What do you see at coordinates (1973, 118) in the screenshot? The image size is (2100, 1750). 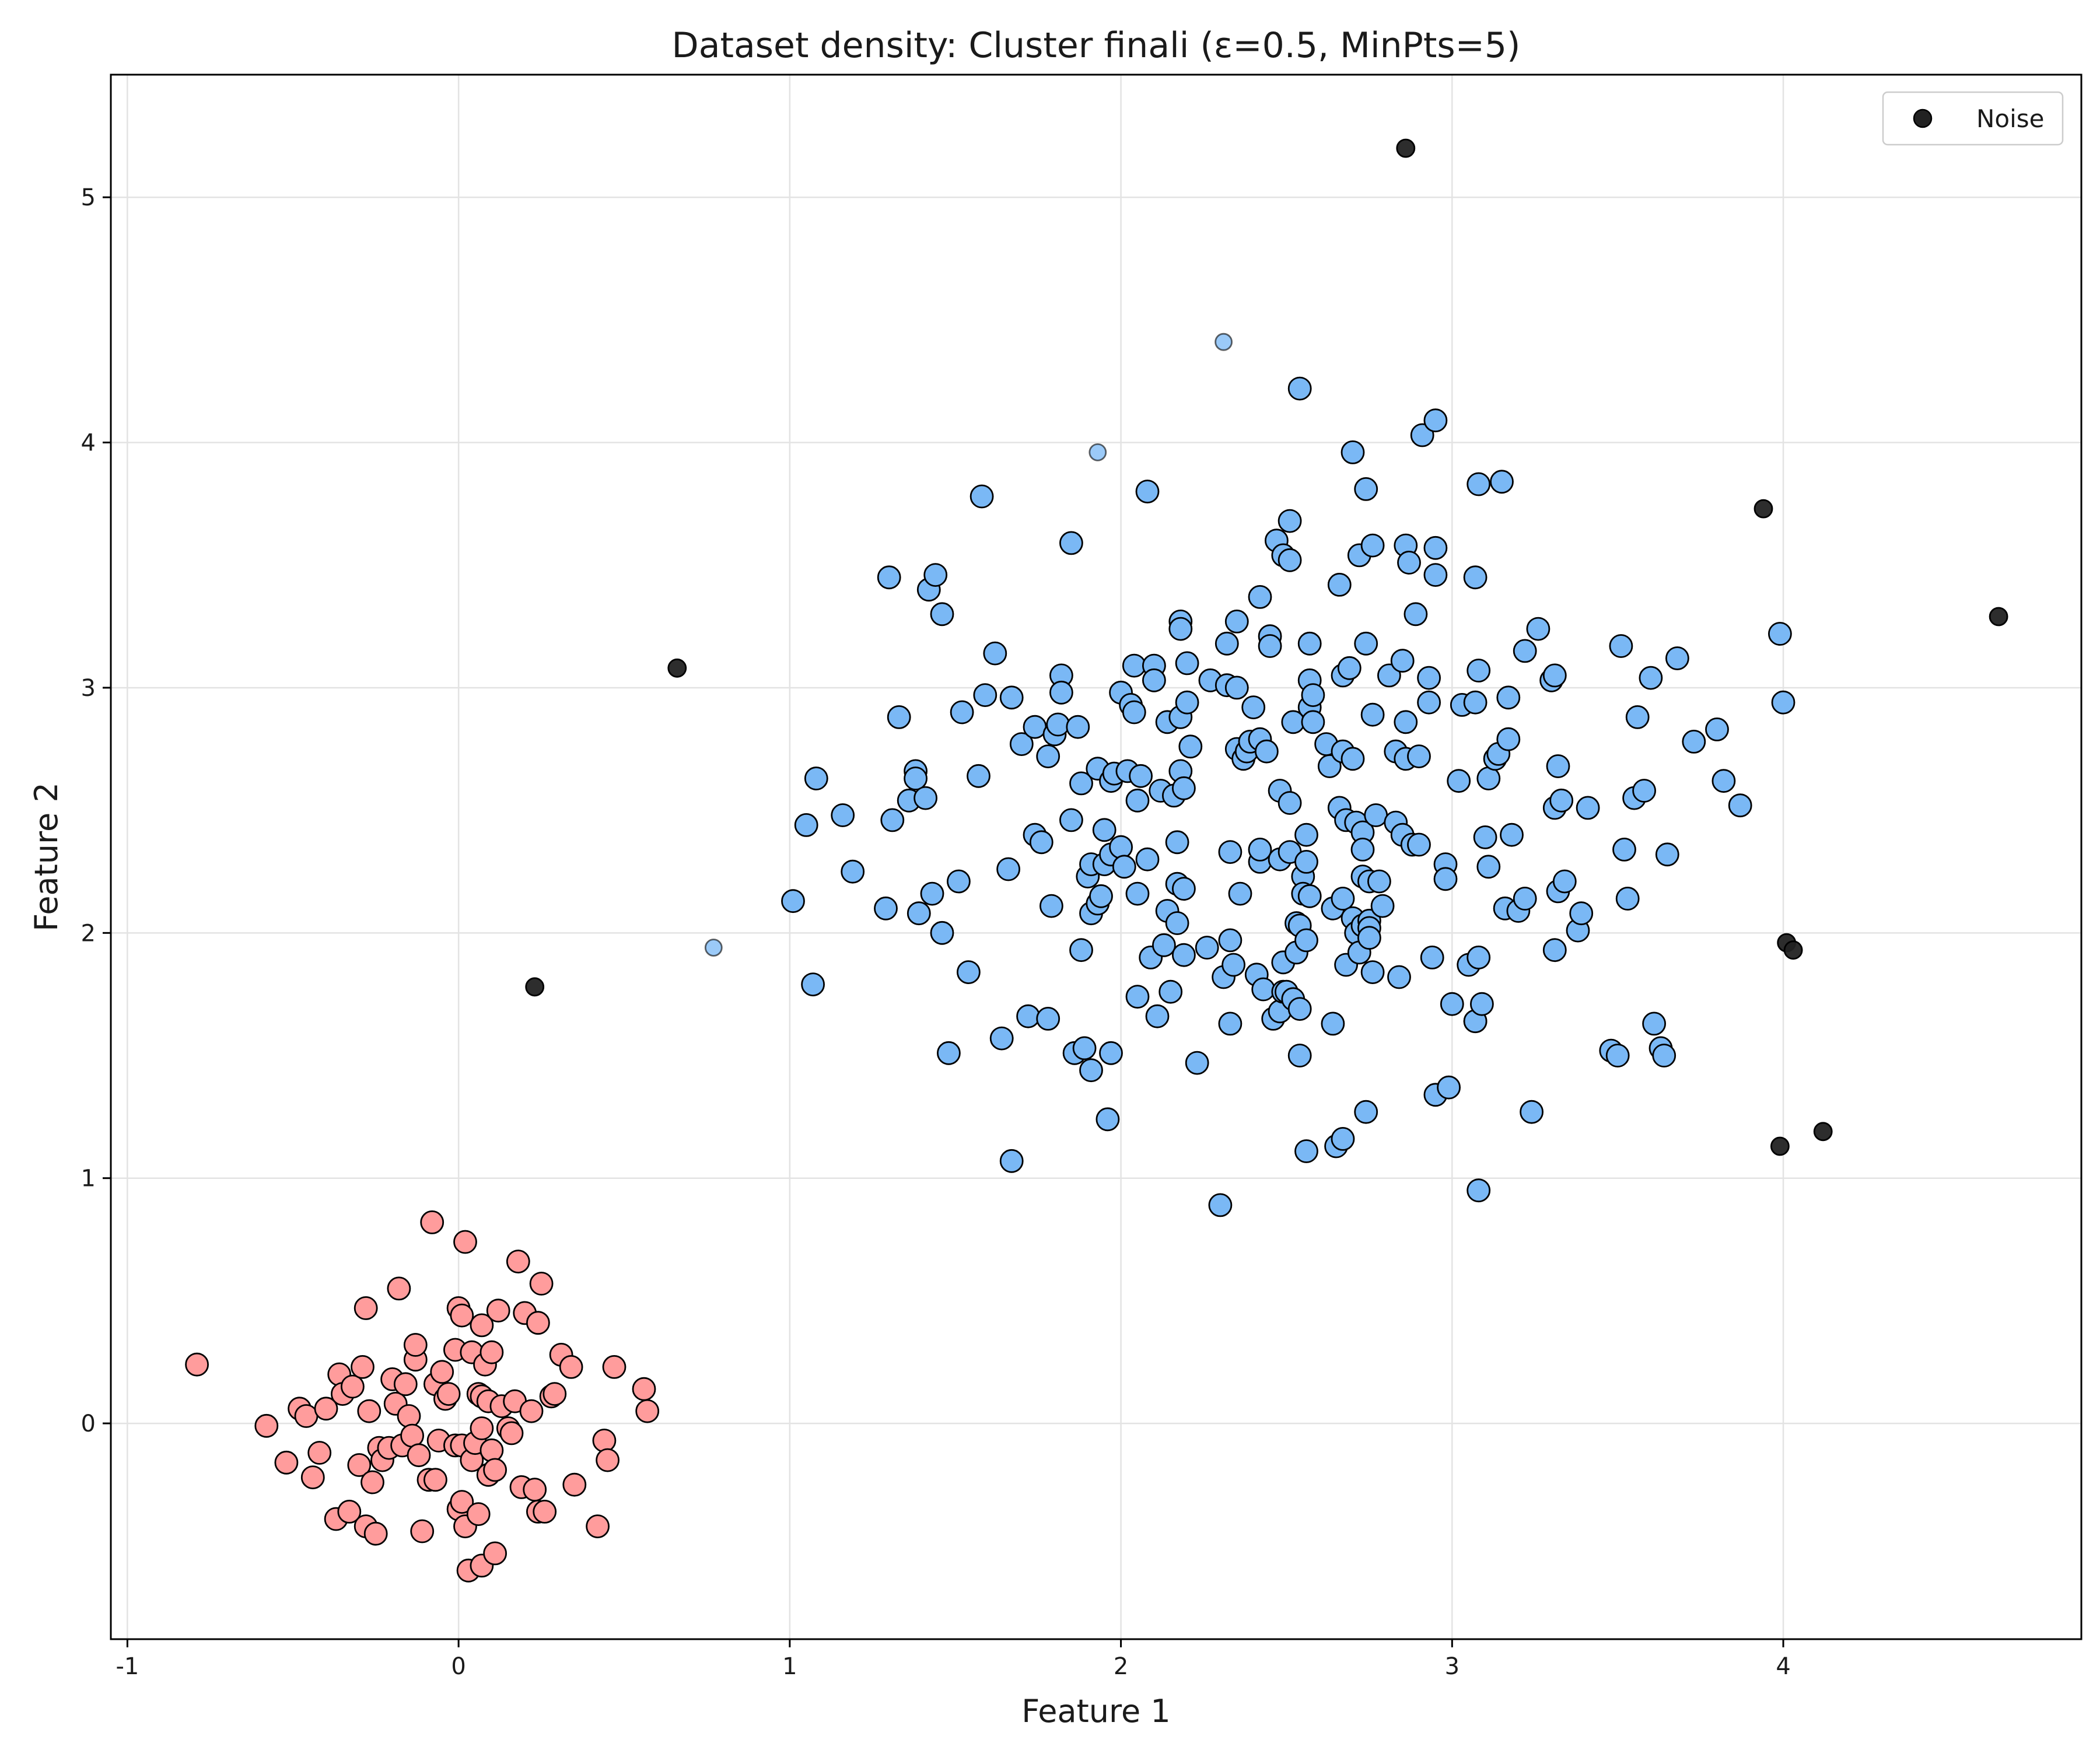 I see `legend: Noise` at bounding box center [1973, 118].